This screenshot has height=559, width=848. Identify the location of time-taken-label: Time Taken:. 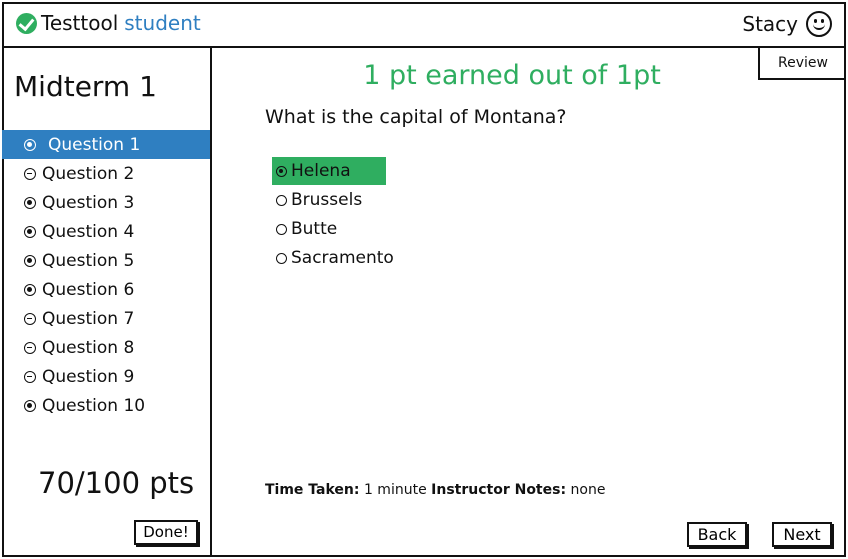
(312, 490).